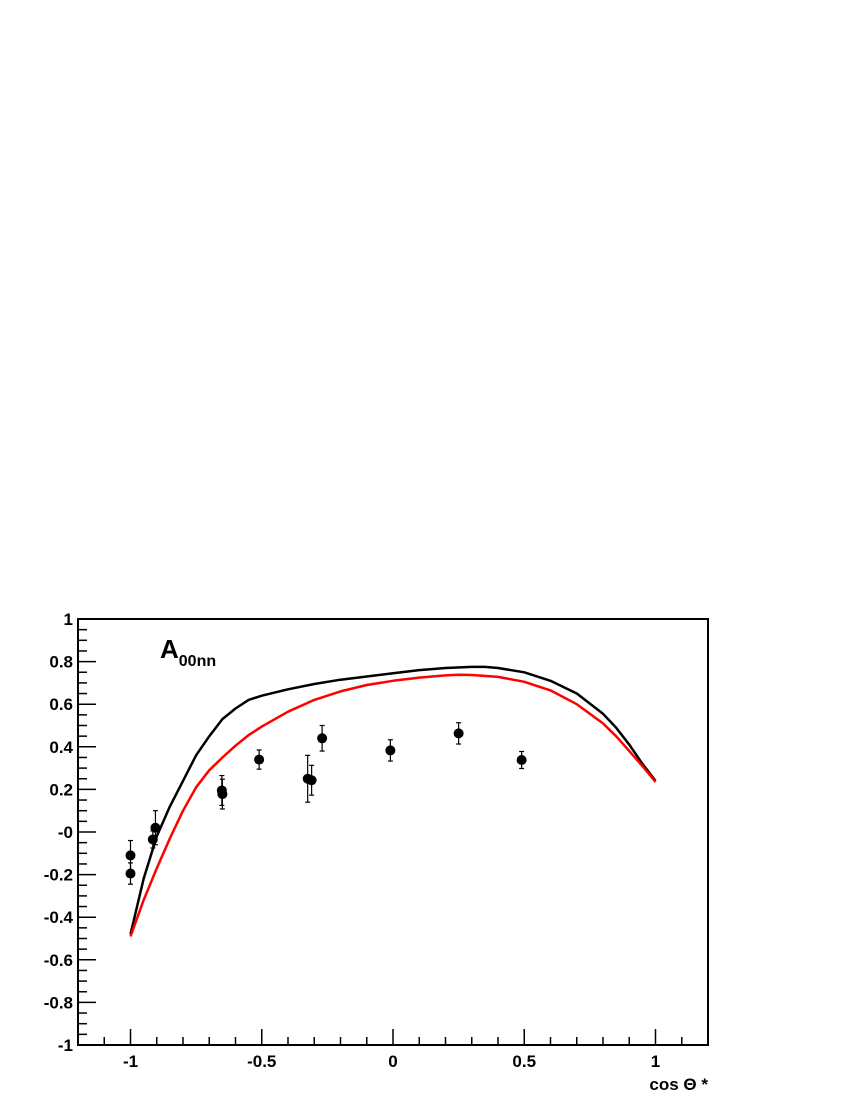 Image resolution: width=850 pixels, height=1100 pixels. I want to click on data-points, so click(326, 803).